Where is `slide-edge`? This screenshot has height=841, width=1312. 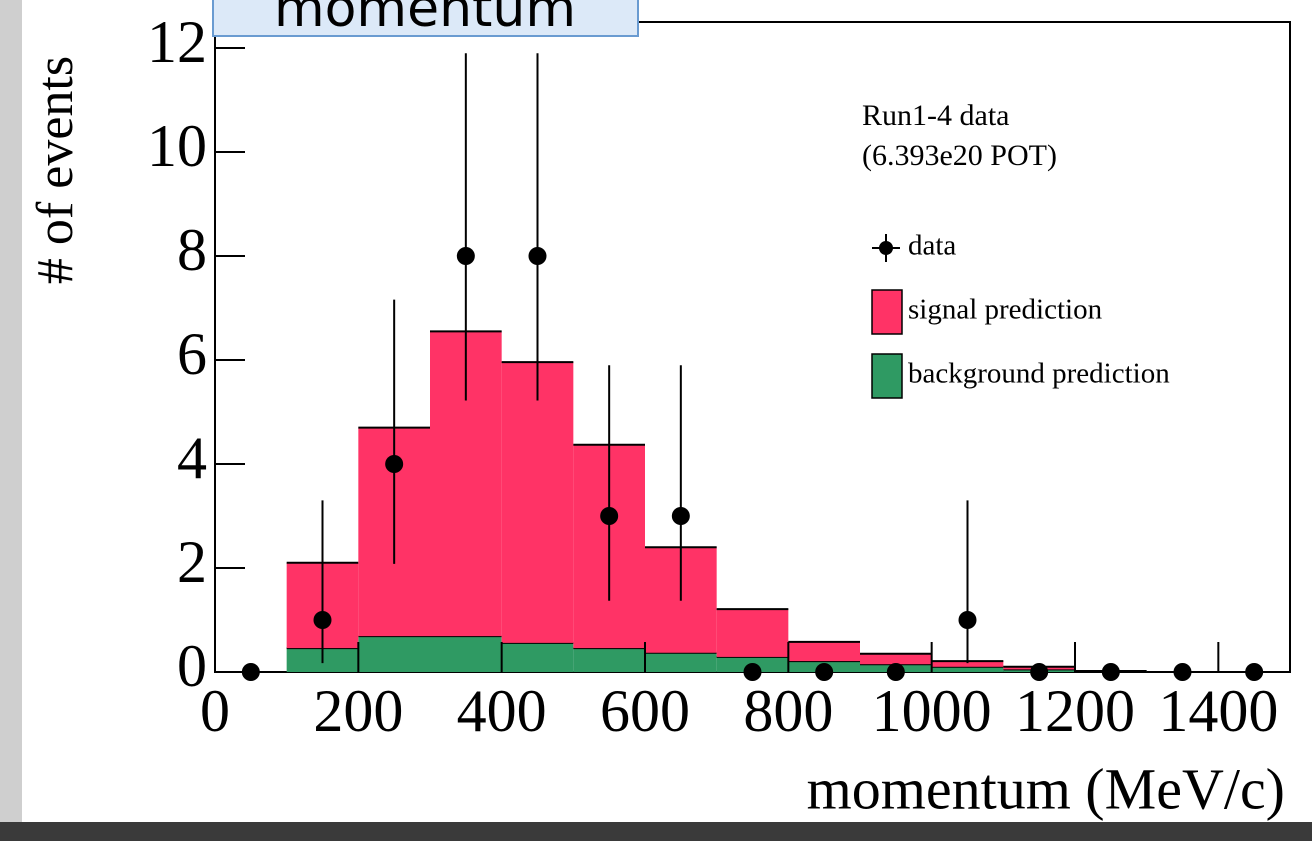 slide-edge is located at coordinates (11, 411).